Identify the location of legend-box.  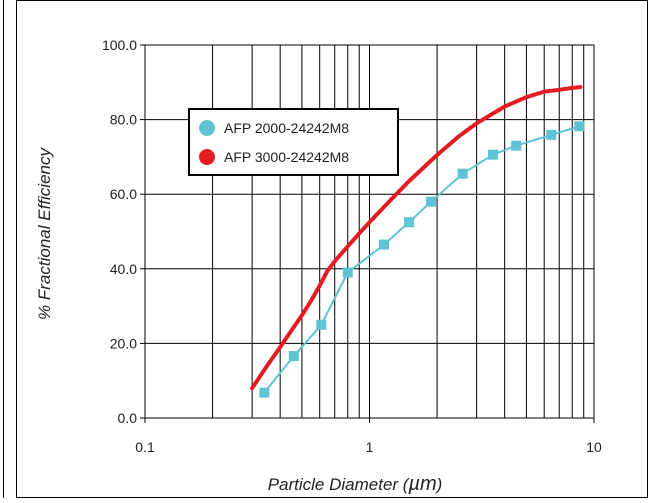
(293, 142).